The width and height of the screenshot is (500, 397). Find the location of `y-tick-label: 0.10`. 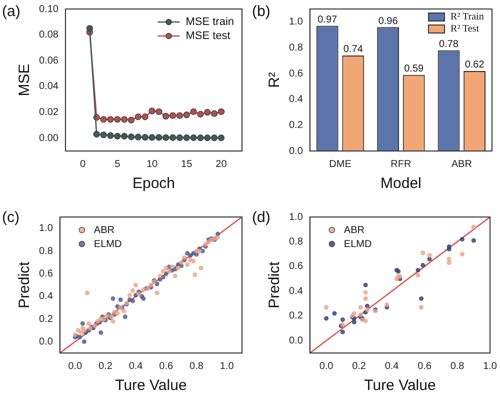

y-tick-label: 0.10 is located at coordinates (48, 9).